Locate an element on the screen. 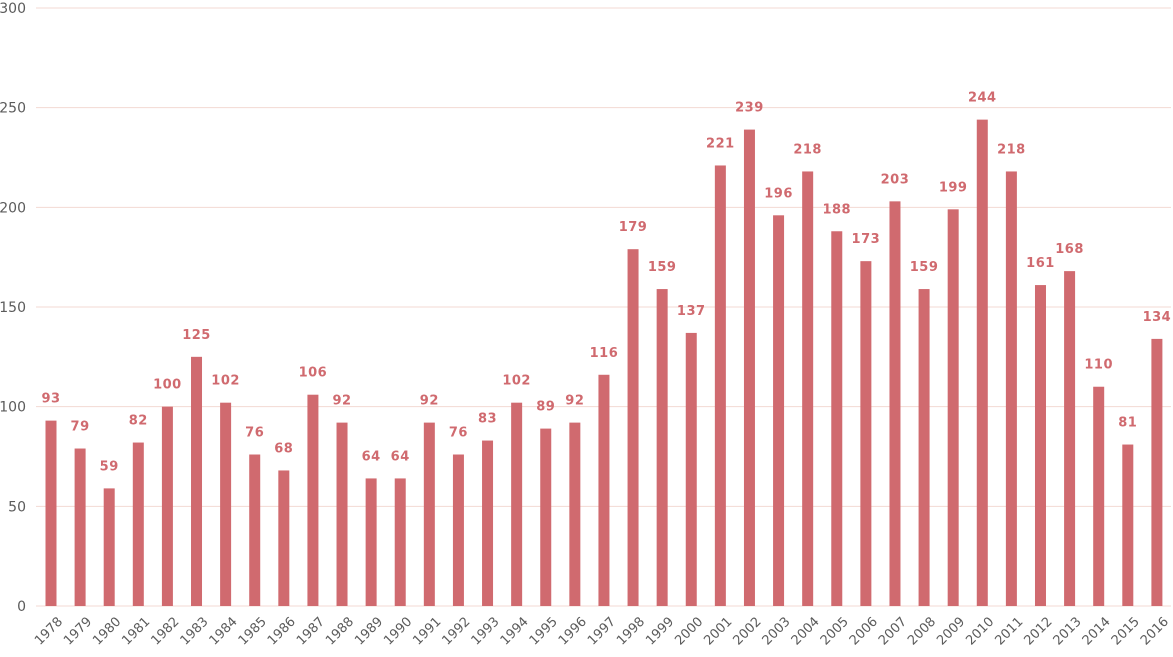  y-tick-label: 200 is located at coordinates (13, 208).